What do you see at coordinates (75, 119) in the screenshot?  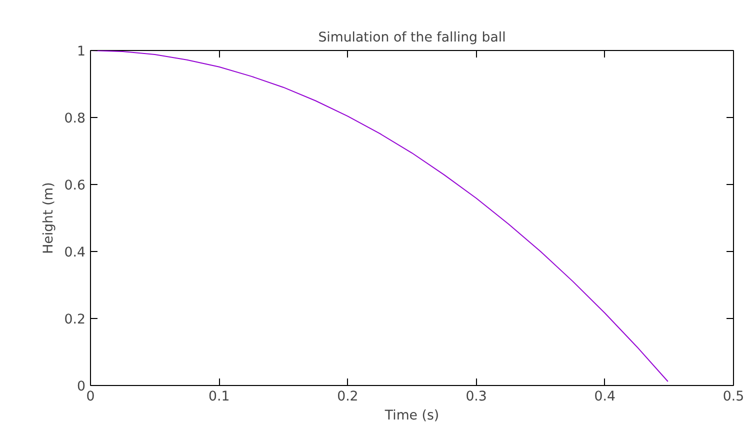 I see `y-tick-label: 0.8` at bounding box center [75, 119].